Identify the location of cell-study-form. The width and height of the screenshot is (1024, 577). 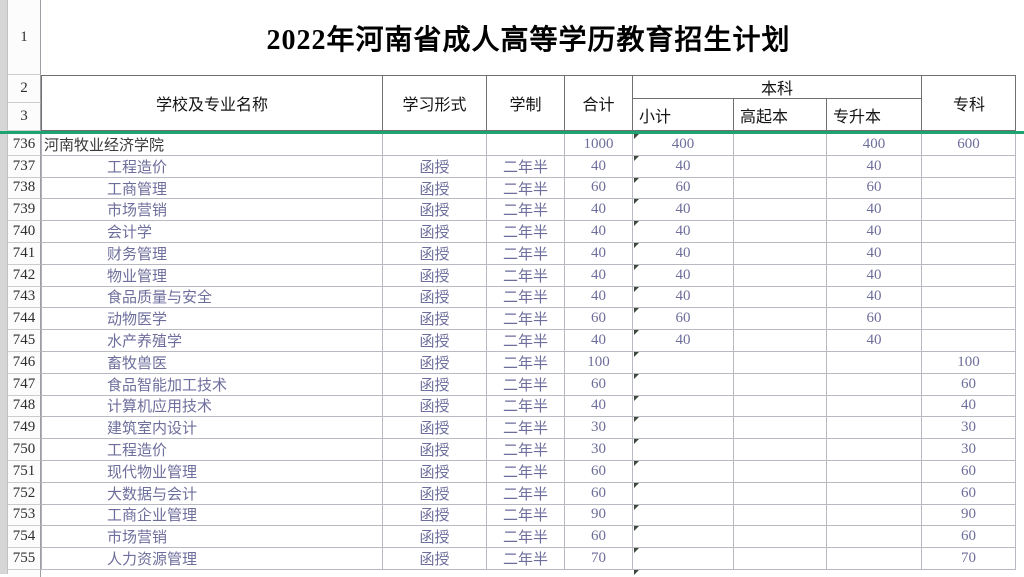
(435, 144).